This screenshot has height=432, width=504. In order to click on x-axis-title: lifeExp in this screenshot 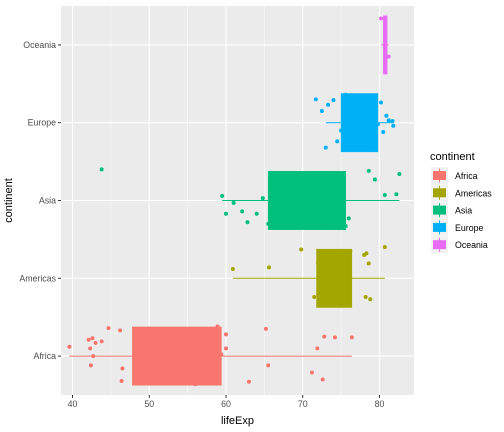, I will do `click(237, 421)`.